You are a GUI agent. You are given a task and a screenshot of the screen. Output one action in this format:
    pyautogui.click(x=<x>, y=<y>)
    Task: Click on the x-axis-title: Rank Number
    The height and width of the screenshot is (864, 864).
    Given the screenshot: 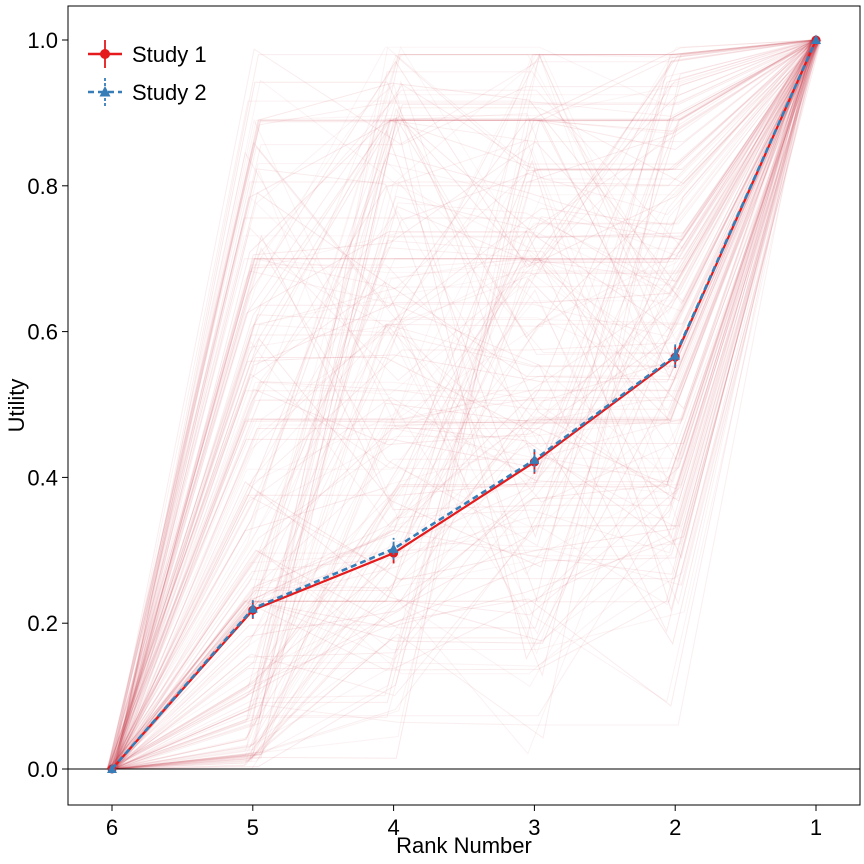 What is the action you would take?
    pyautogui.click(x=464, y=845)
    